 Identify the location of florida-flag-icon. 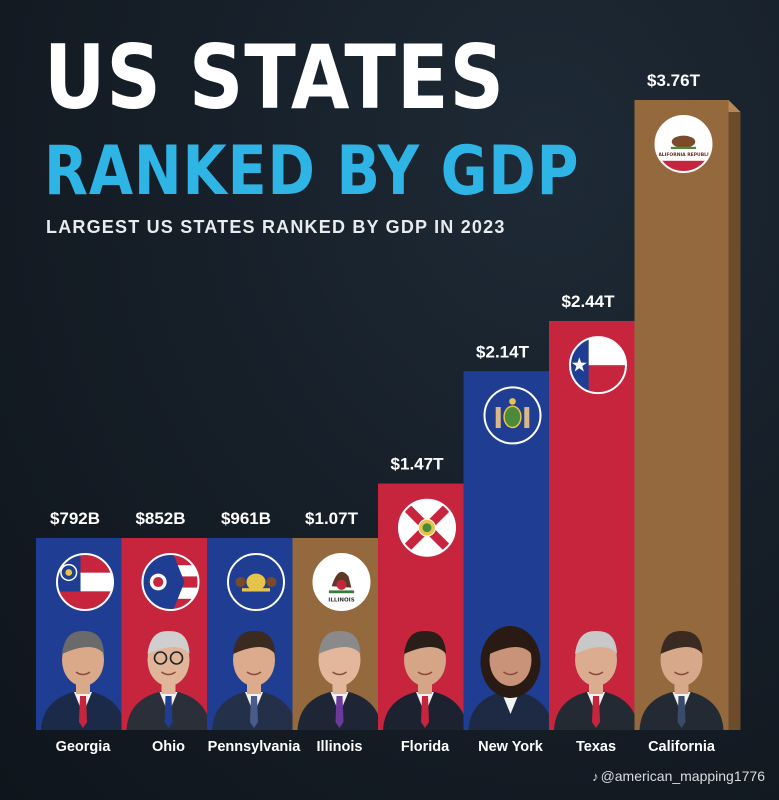
(427, 527).